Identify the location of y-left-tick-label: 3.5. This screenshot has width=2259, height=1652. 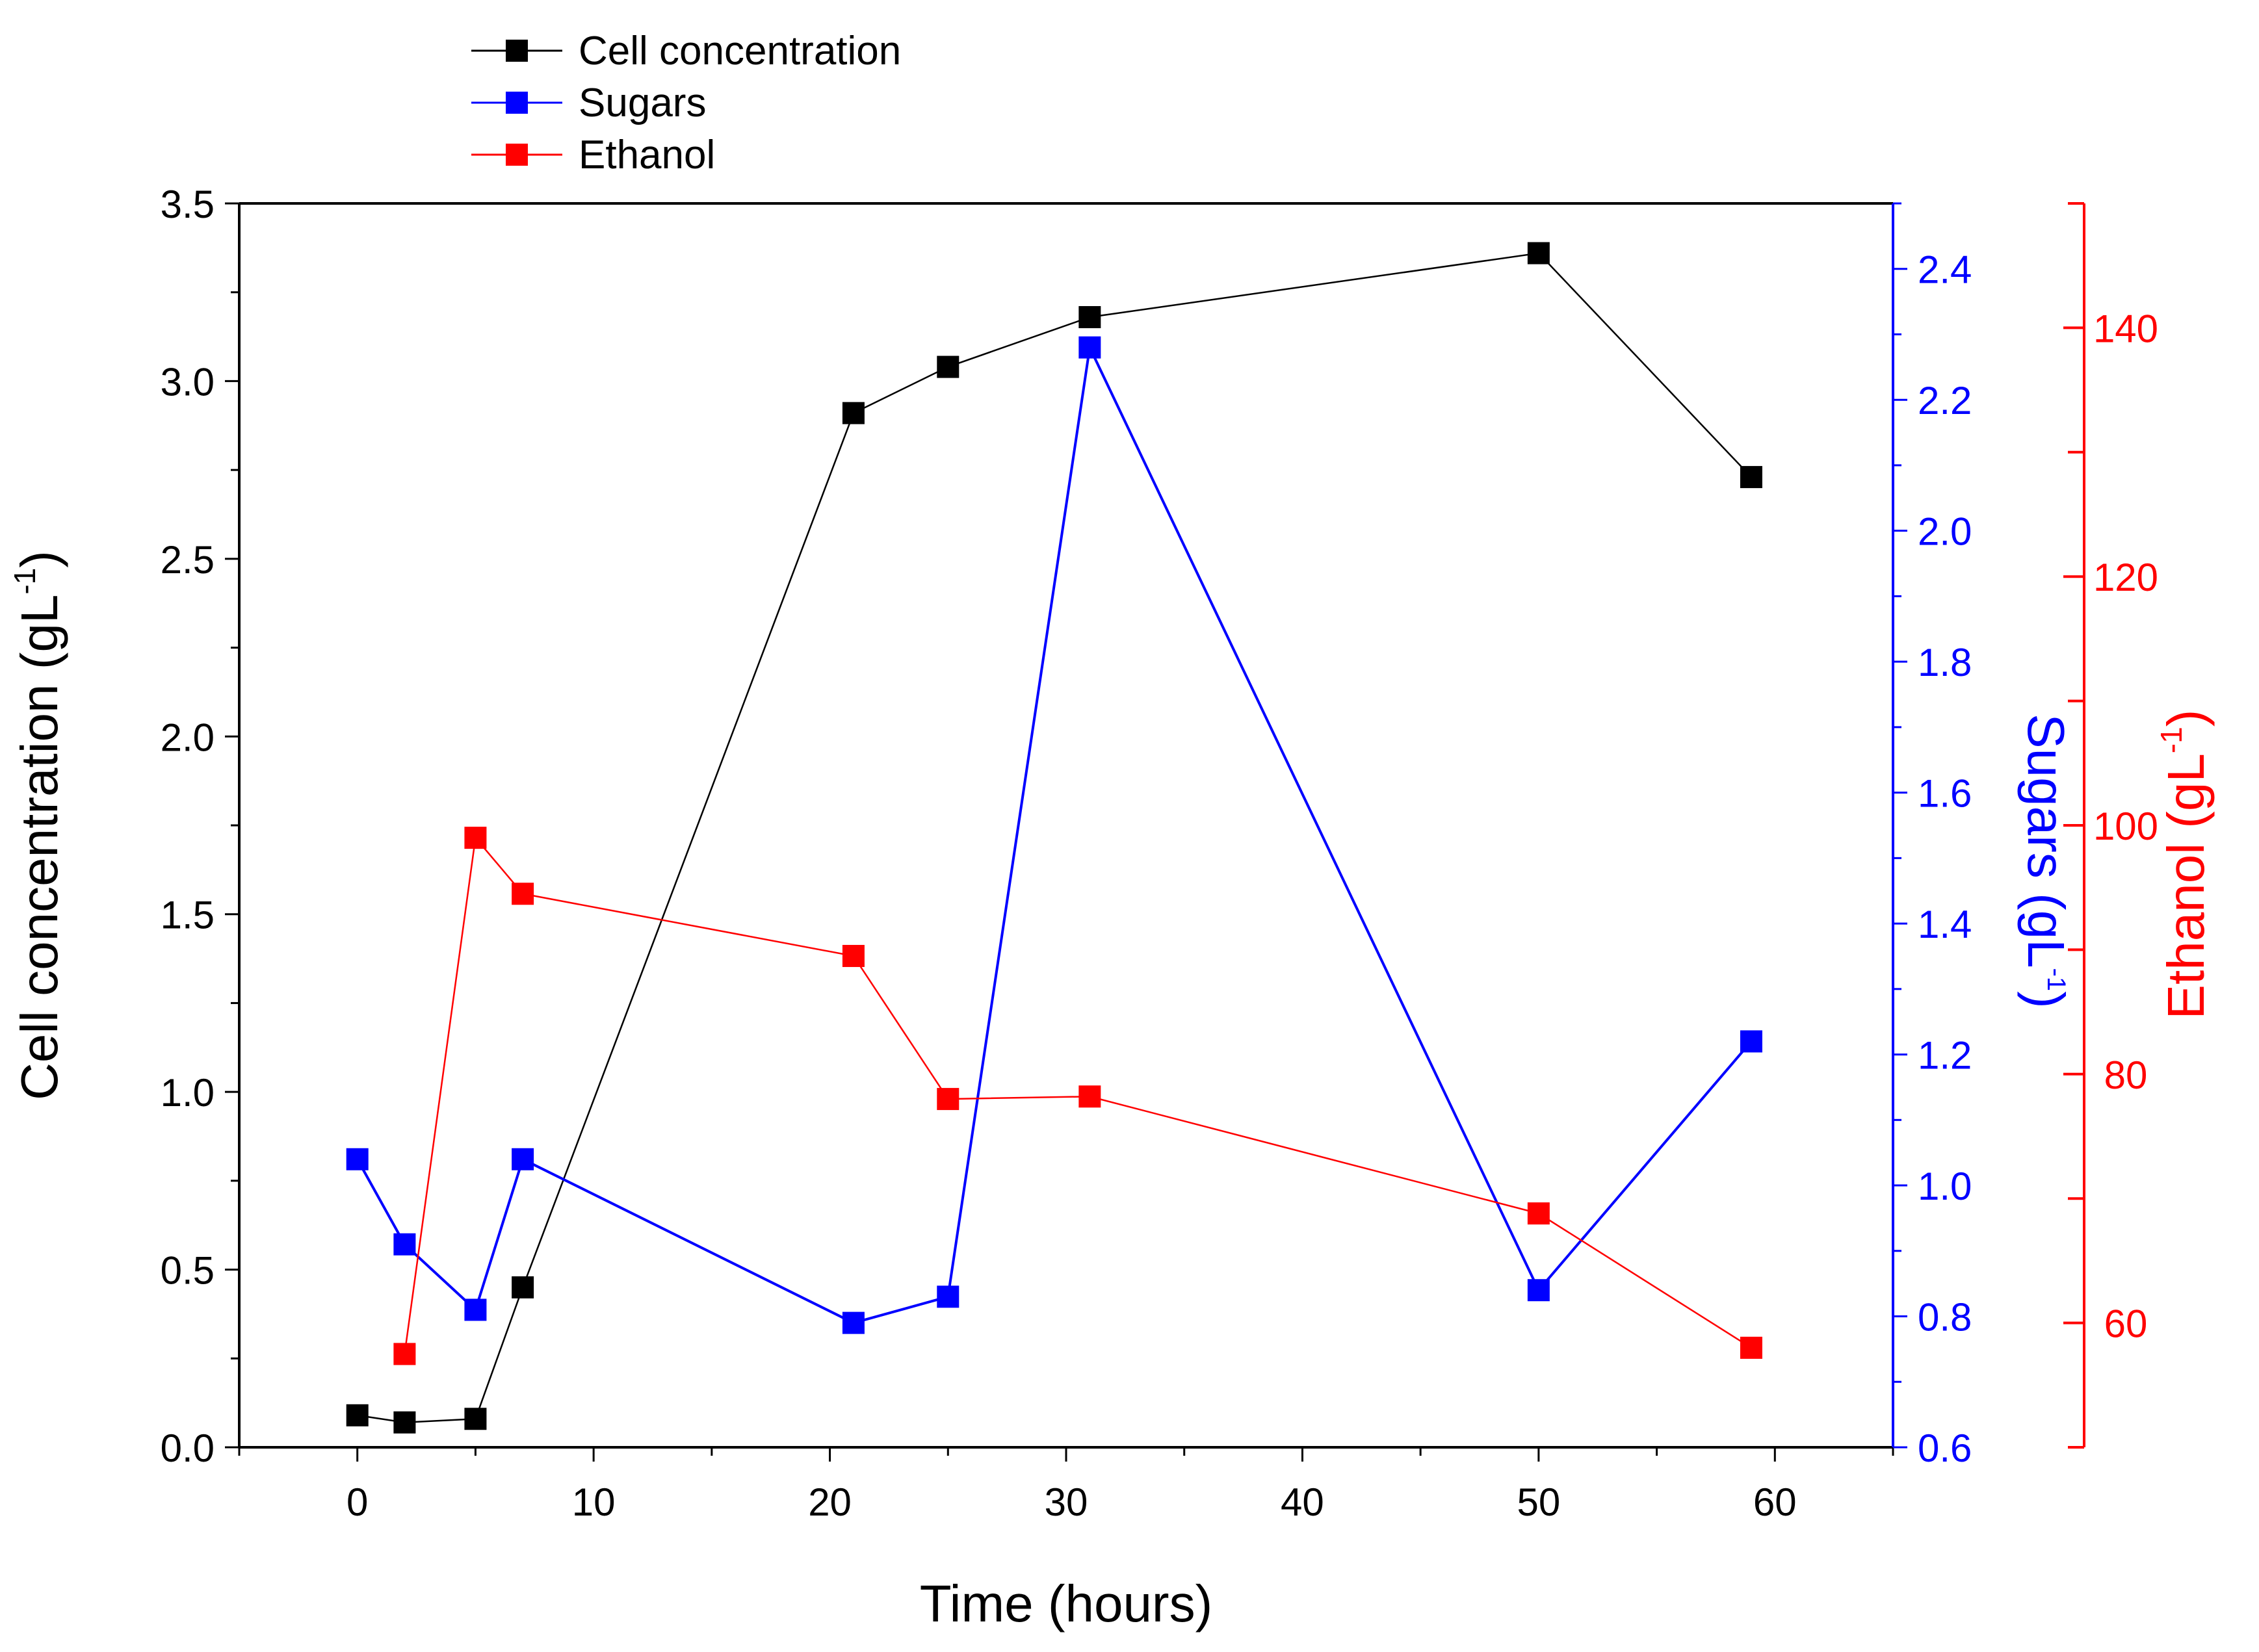
(188, 204).